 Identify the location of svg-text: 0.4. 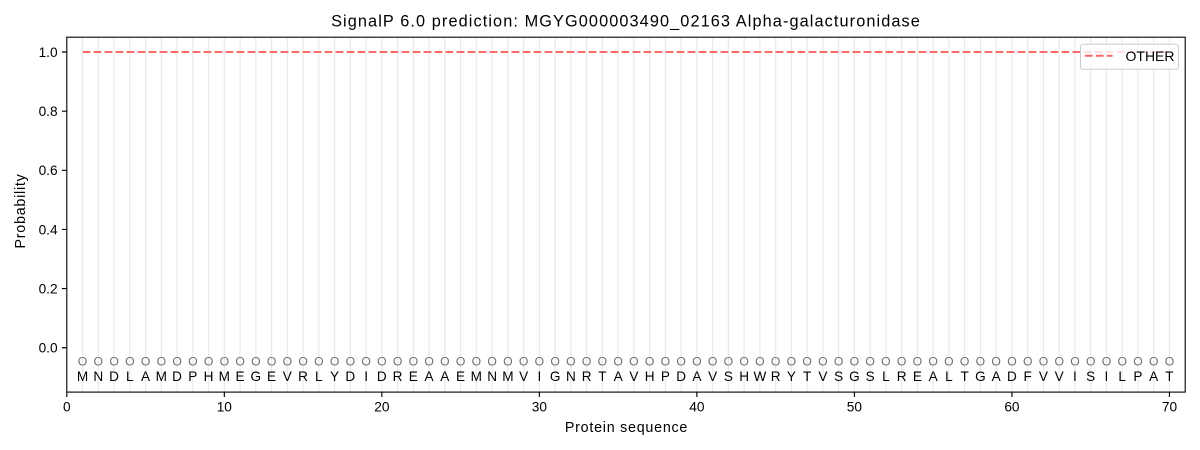
(48, 229).